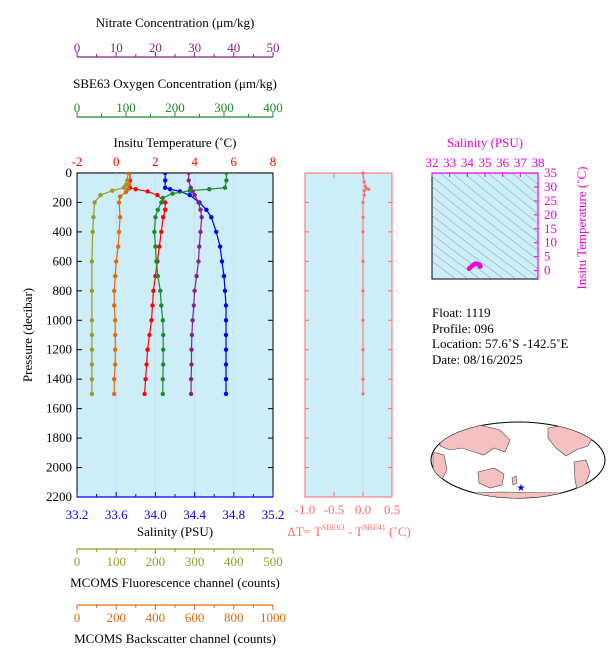 The image size is (609, 663). Describe the element at coordinates (195, 561) in the screenshot. I see `fluorescence-tick-label: 300` at that location.